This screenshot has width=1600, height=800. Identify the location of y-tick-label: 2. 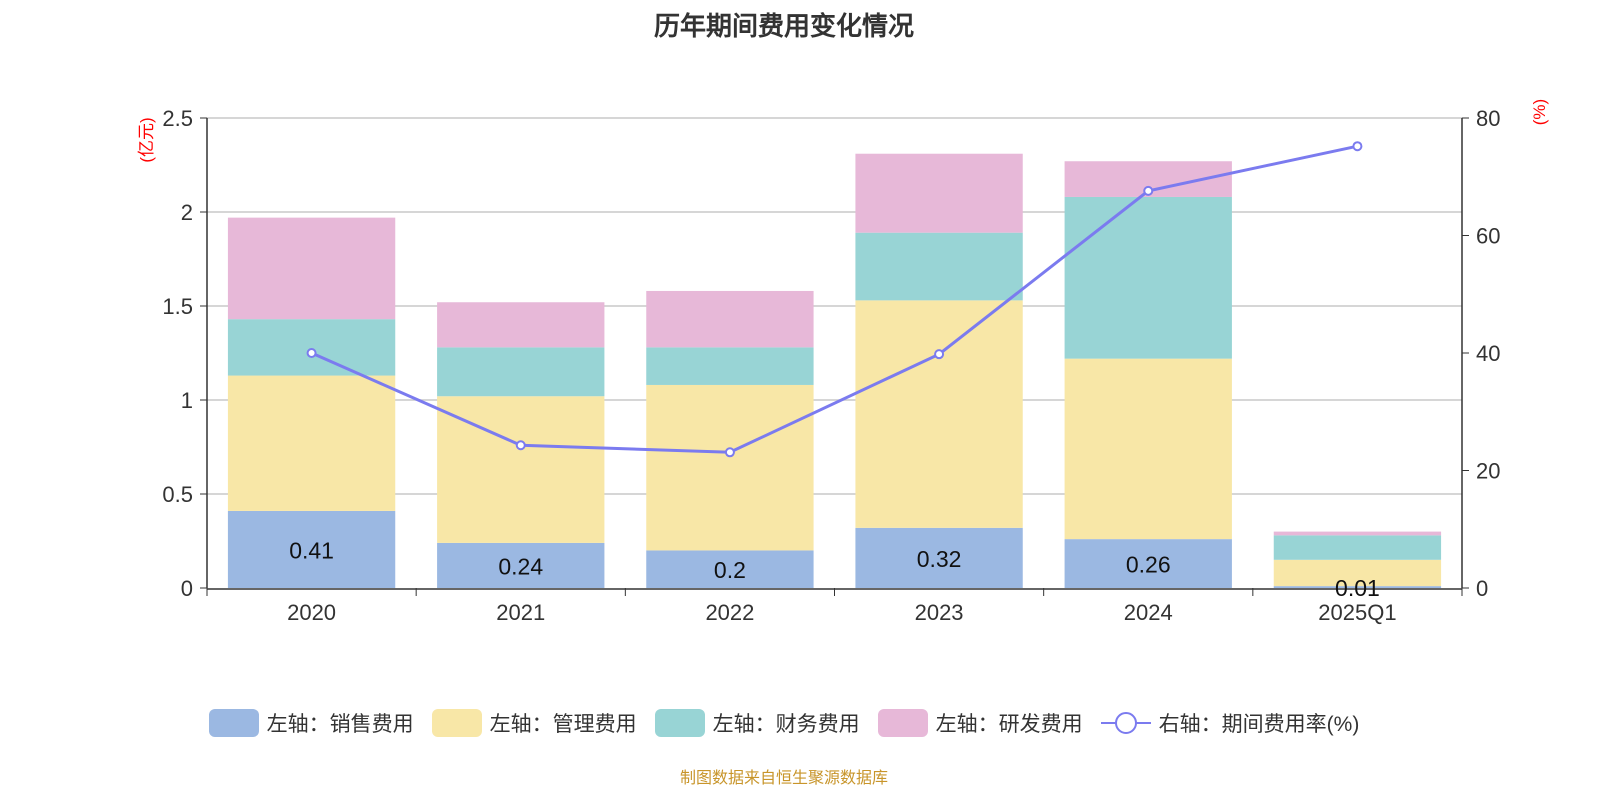
(187, 212).